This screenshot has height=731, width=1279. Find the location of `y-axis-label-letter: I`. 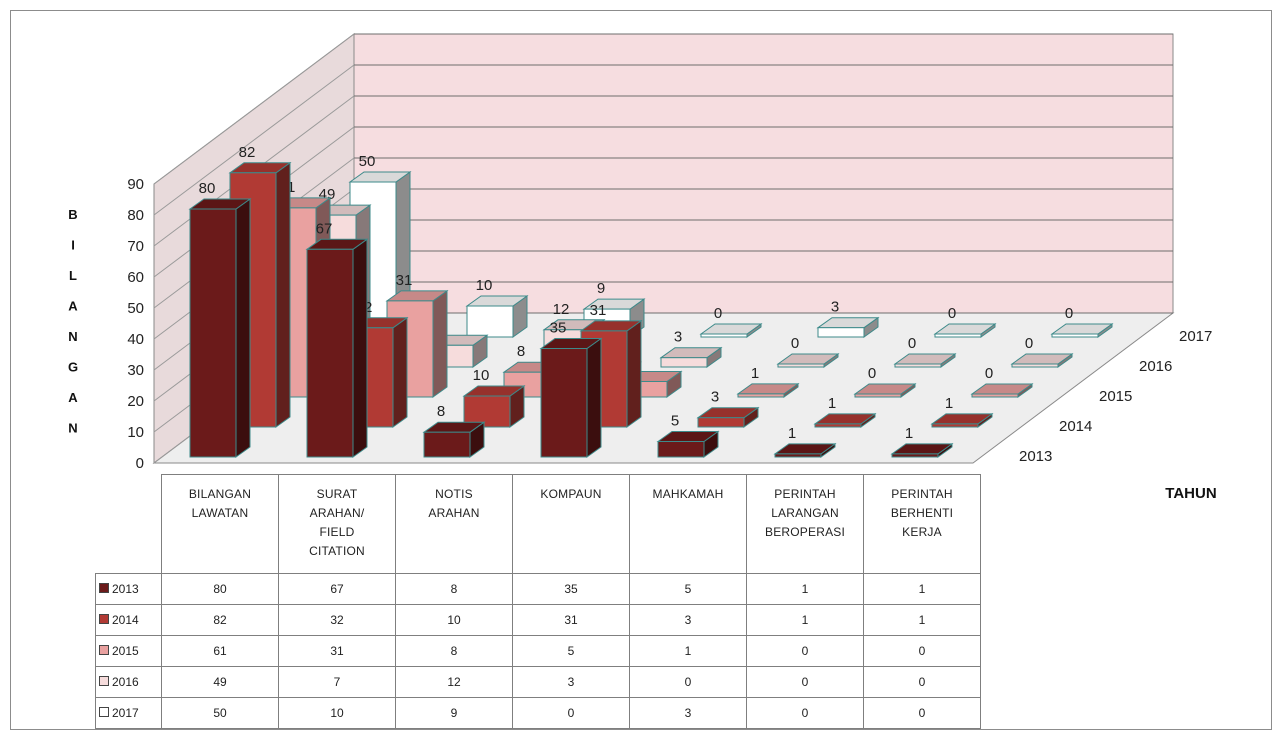

y-axis-label-letter: I is located at coordinates (73, 245).